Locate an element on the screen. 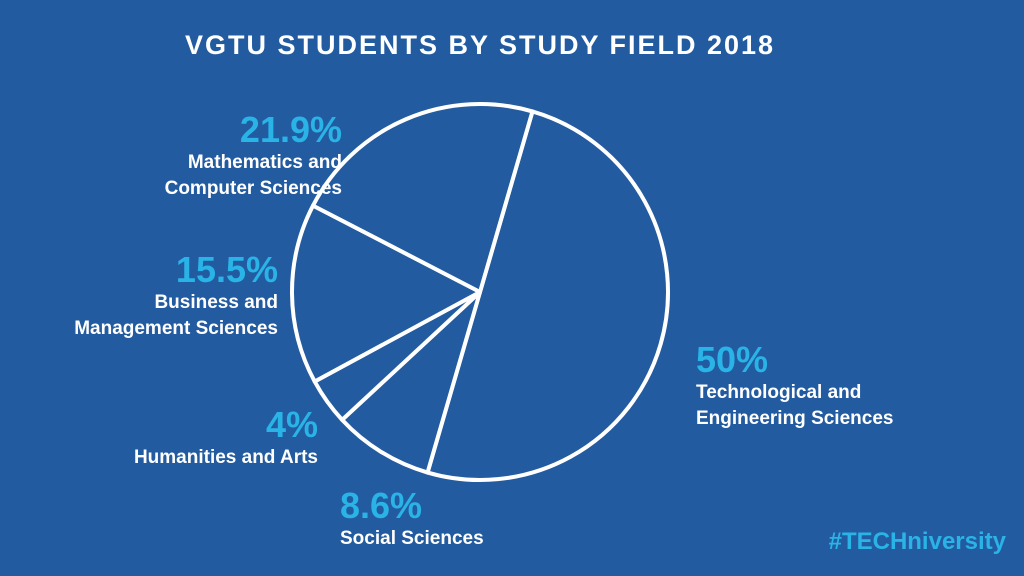 The image size is (1024, 576). label-business-name: Business and Management Sciences is located at coordinates (176, 316).